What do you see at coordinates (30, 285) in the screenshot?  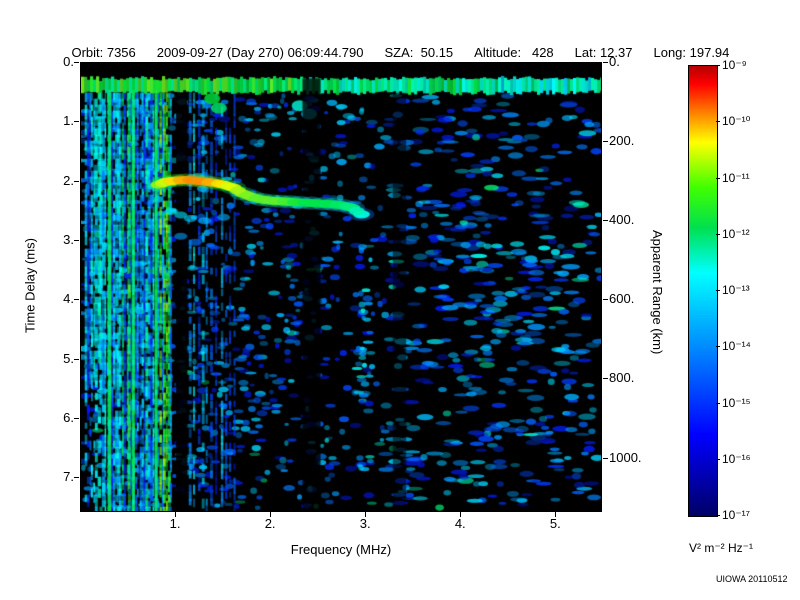 I see `y-axis-label-left: Time Delay (ms)` at bounding box center [30, 285].